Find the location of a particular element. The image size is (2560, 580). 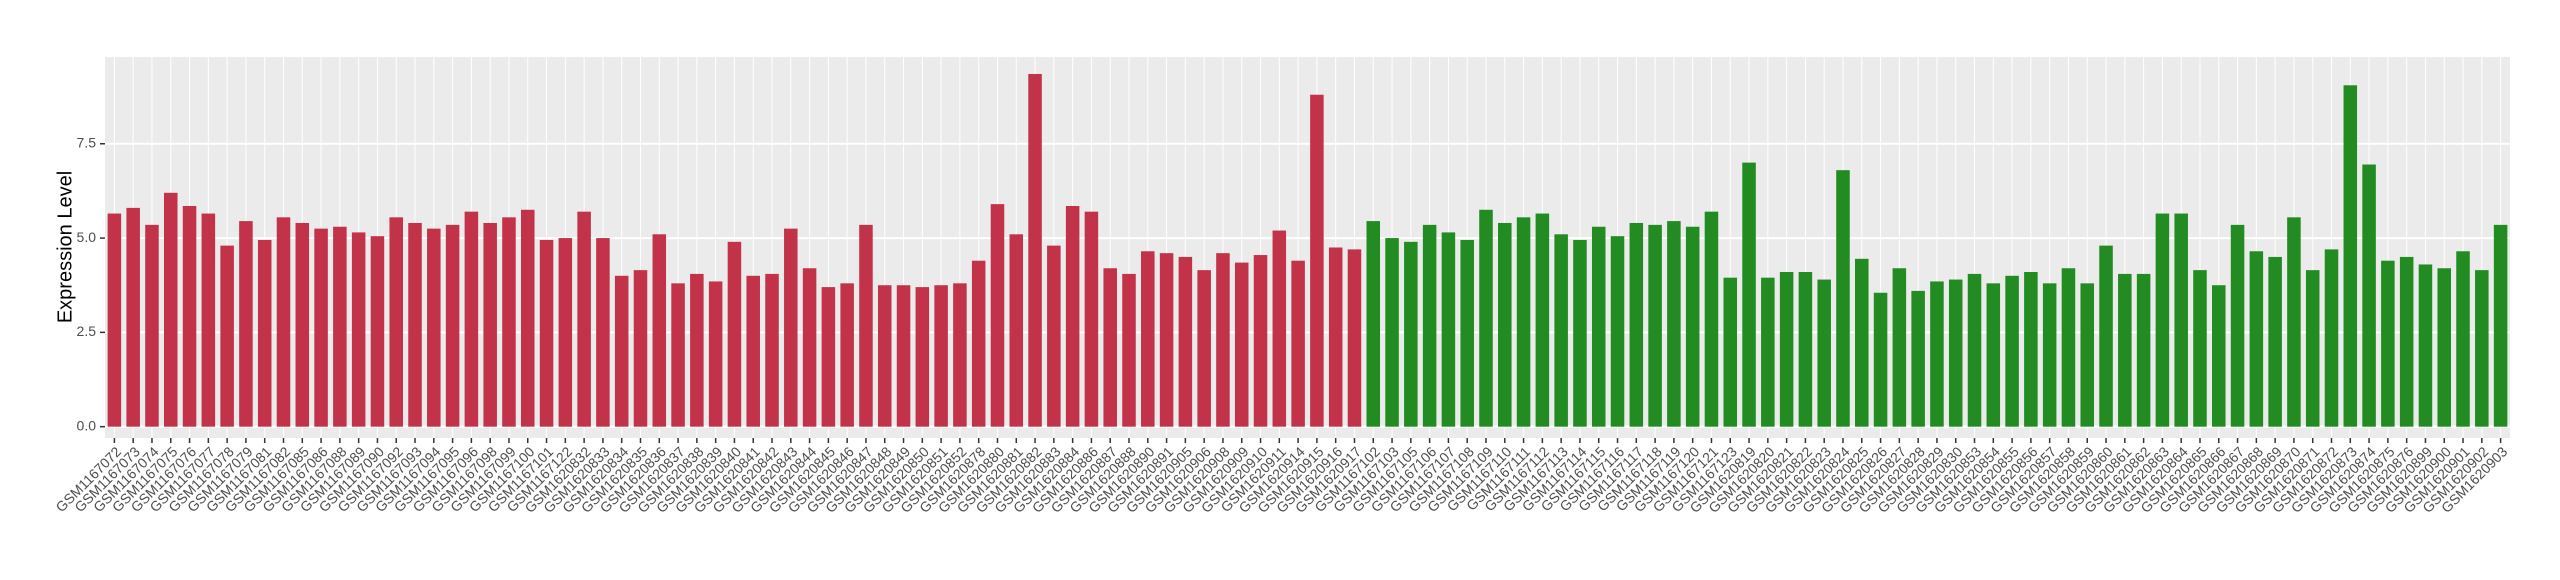

y-tick-label: 5.0 is located at coordinates (87, 237).